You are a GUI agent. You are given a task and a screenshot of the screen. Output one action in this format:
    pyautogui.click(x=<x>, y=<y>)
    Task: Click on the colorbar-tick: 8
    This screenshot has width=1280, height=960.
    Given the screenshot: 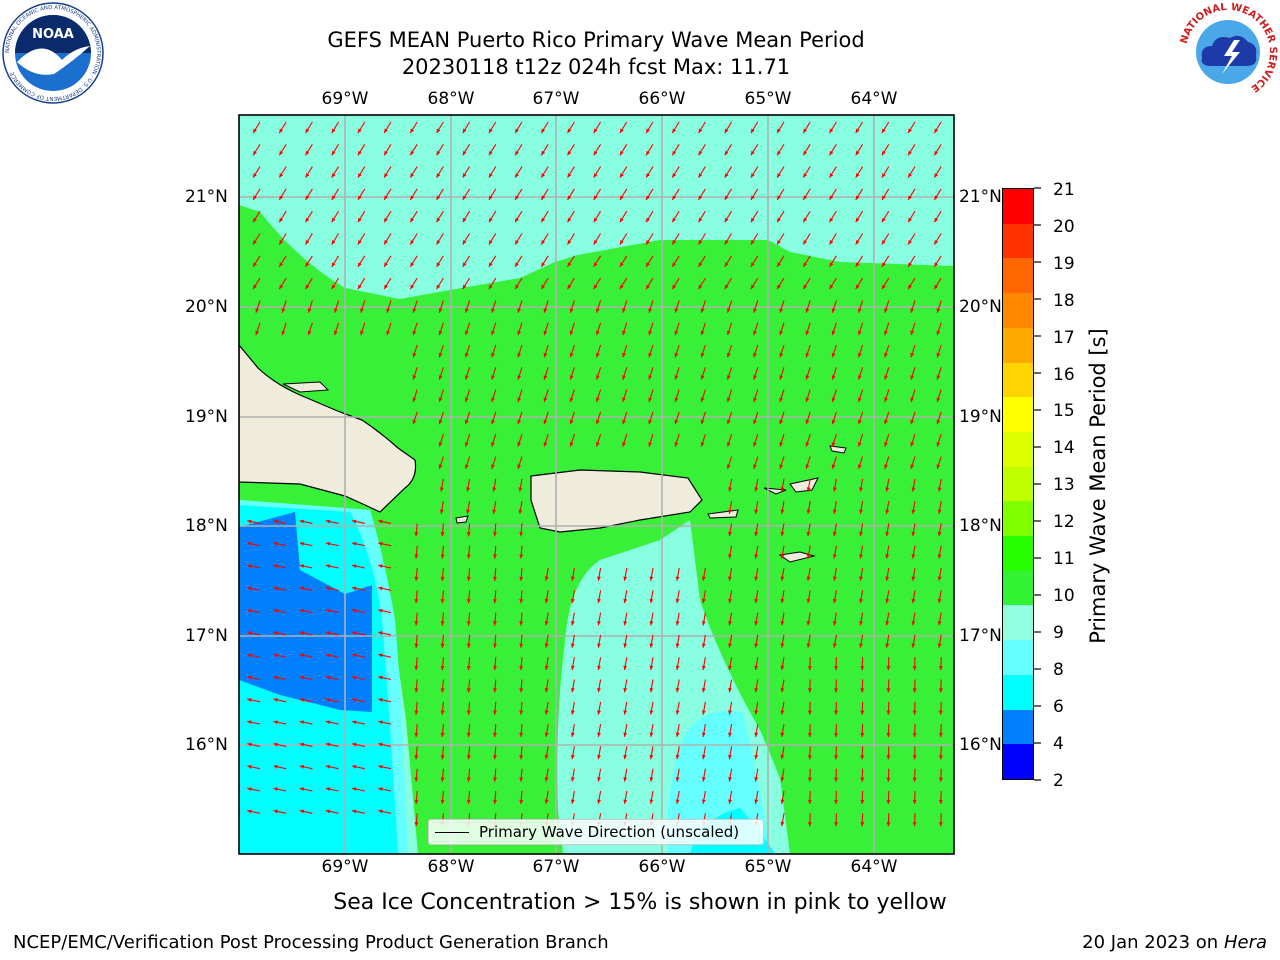 What is the action you would take?
    pyautogui.click(x=1058, y=670)
    